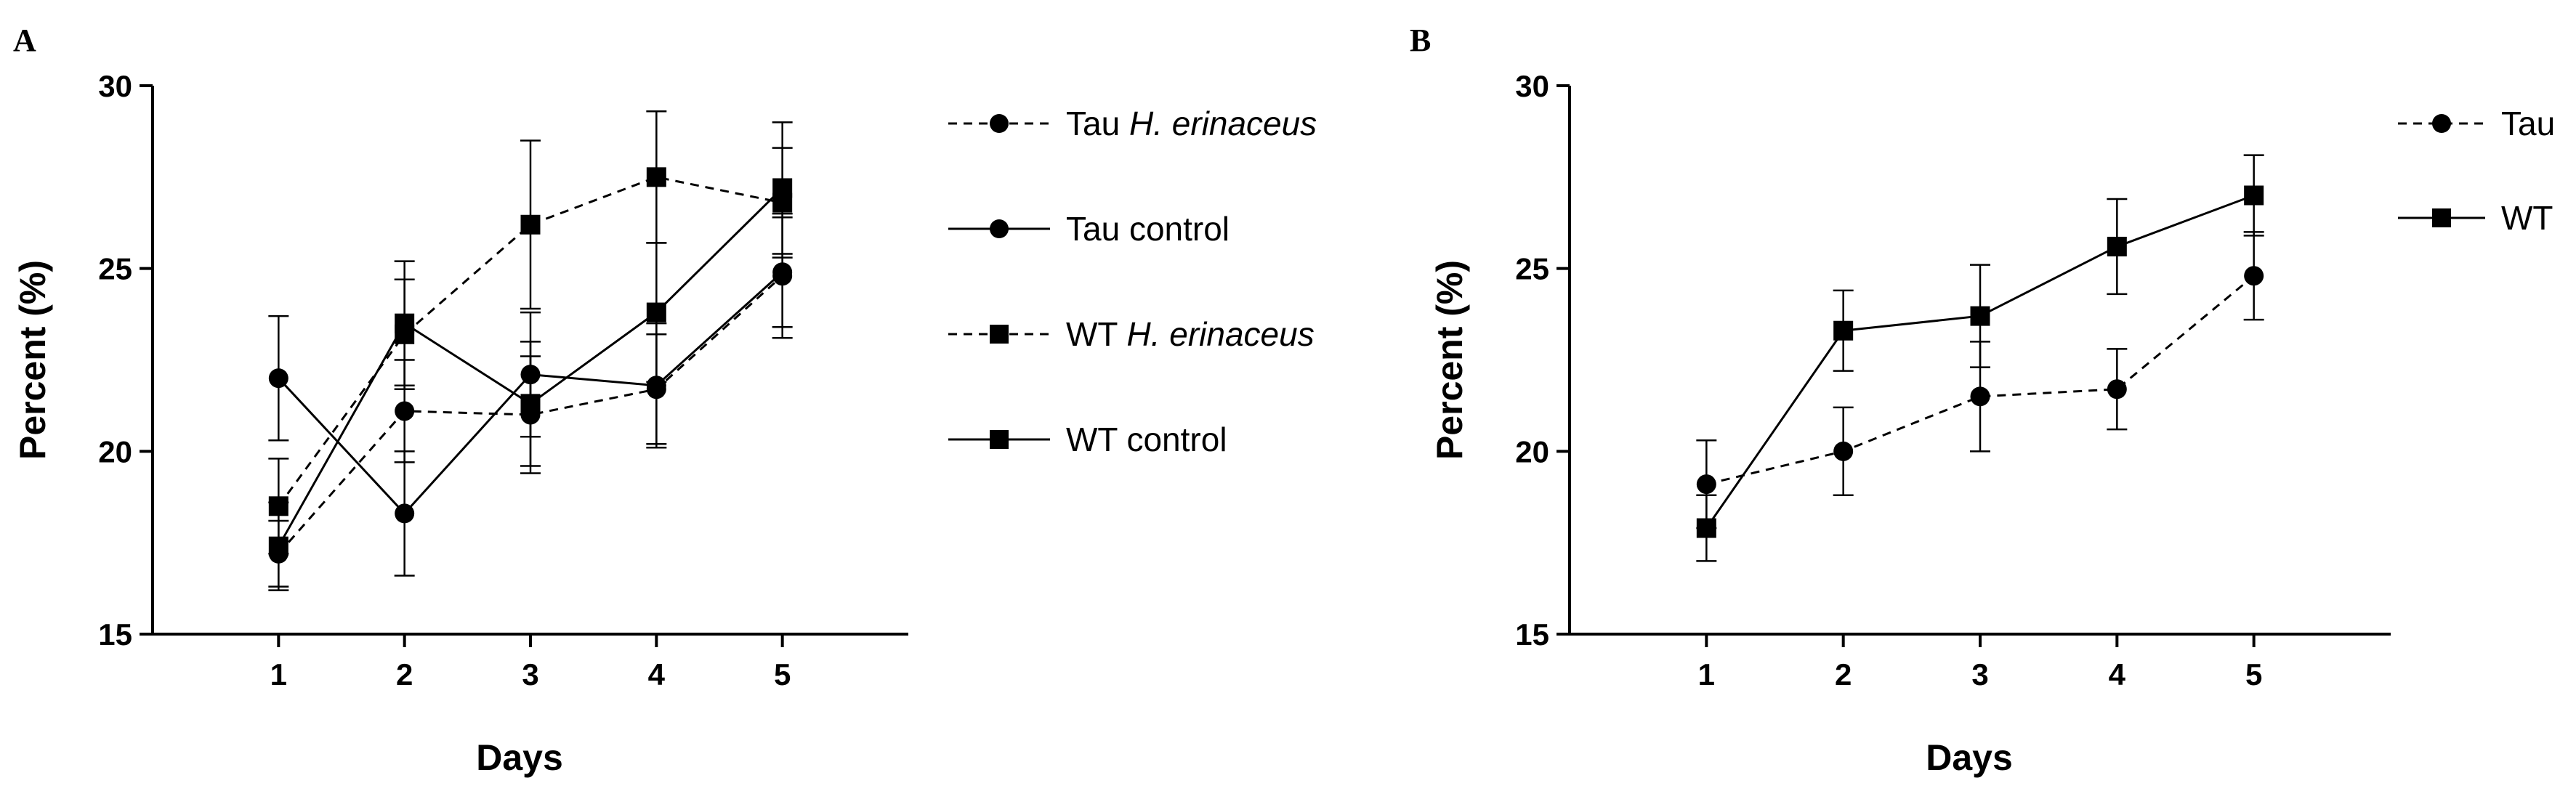 The height and width of the screenshot is (791, 2576). I want to click on series-wt-control, so click(531, 356).